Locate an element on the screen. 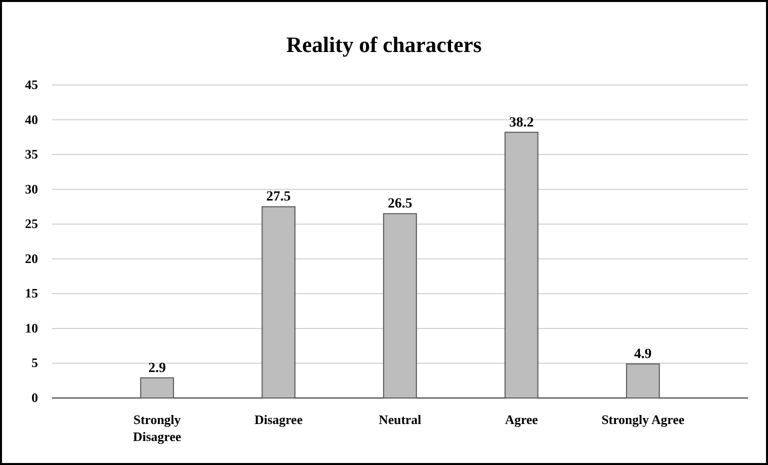  data-label: 2.9 is located at coordinates (157, 368).